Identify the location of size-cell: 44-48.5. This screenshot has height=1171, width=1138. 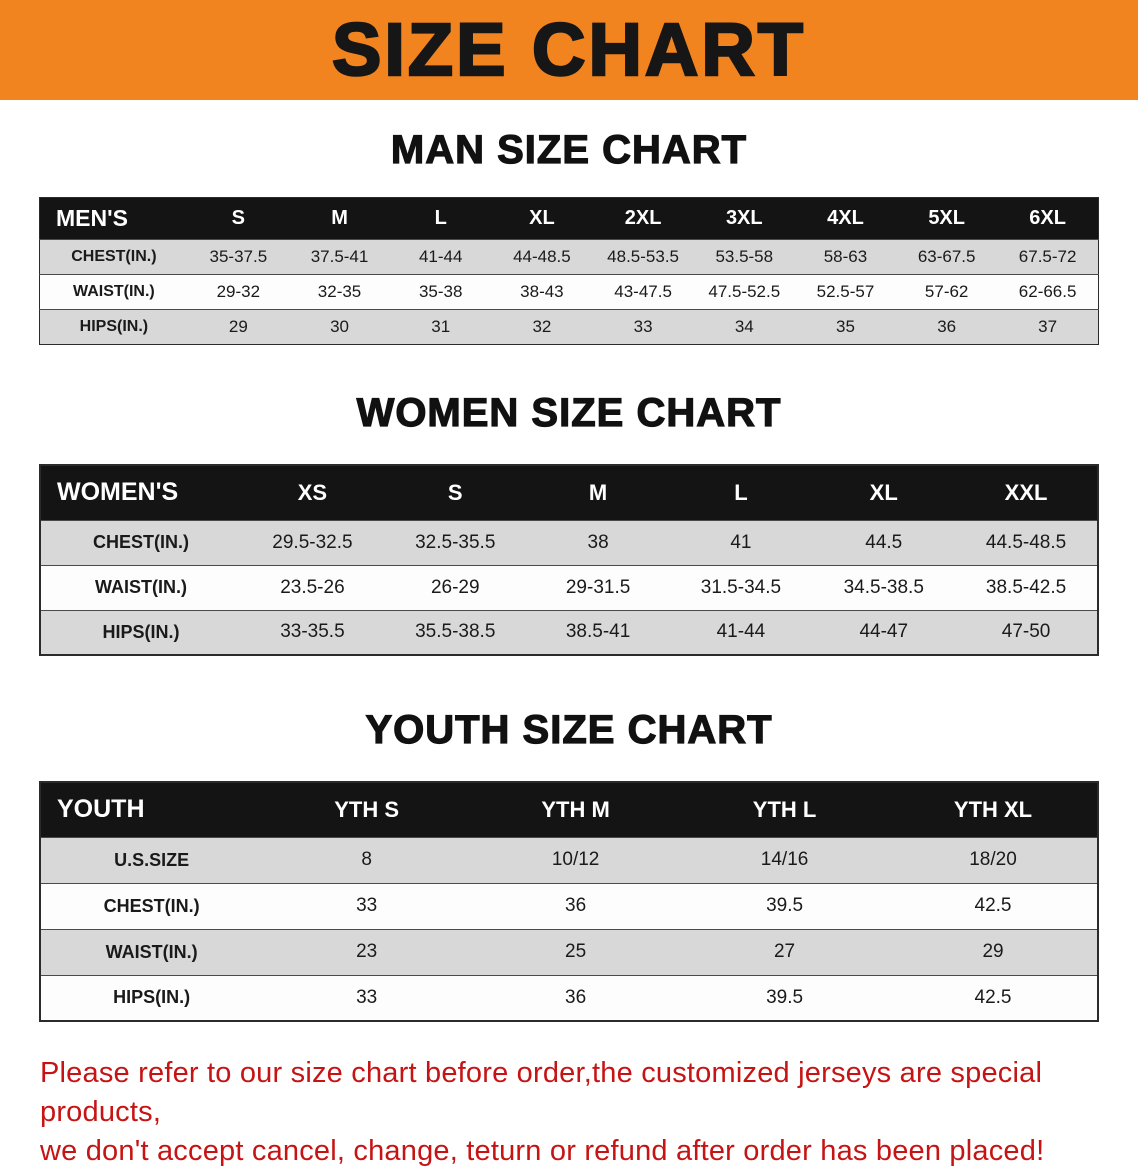
(542, 257).